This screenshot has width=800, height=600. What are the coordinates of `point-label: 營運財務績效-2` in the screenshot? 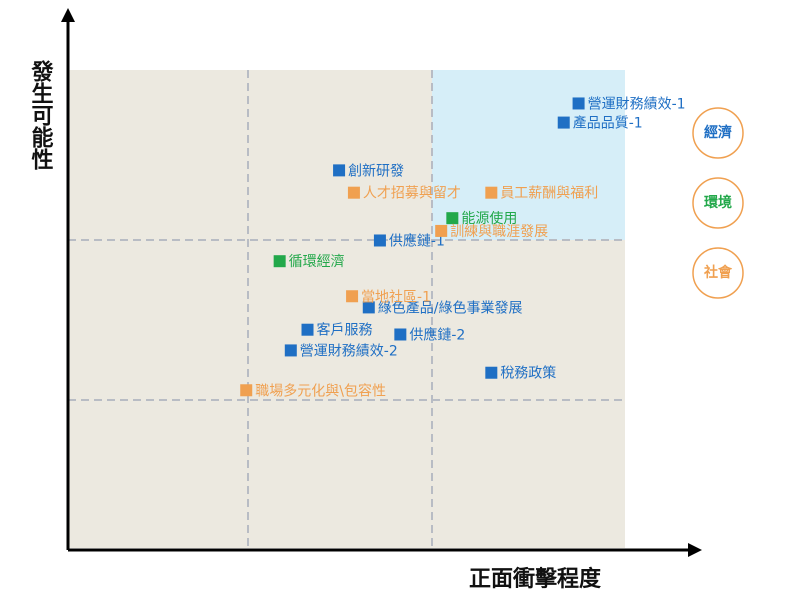 It's located at (349, 351).